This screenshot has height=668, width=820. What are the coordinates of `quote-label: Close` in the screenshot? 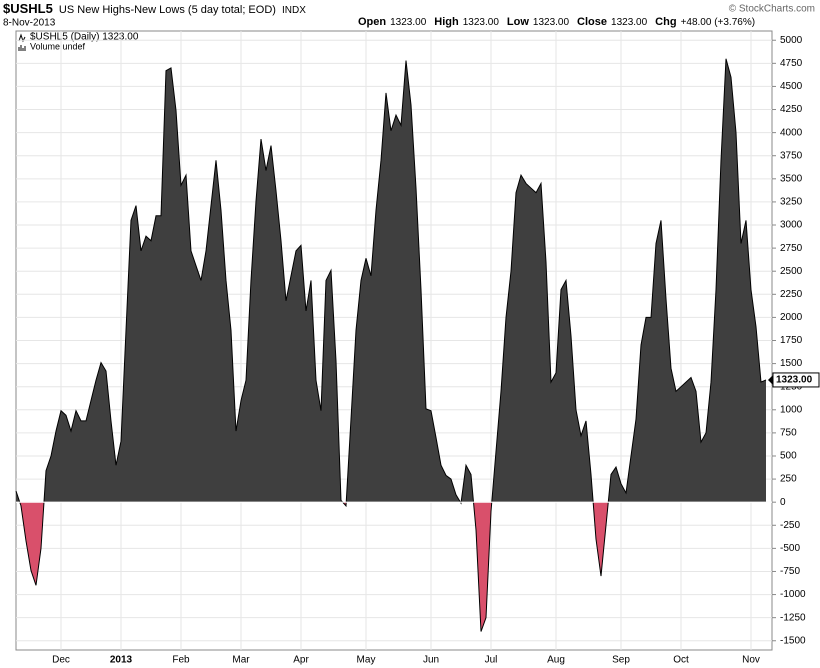 It's located at (592, 22).